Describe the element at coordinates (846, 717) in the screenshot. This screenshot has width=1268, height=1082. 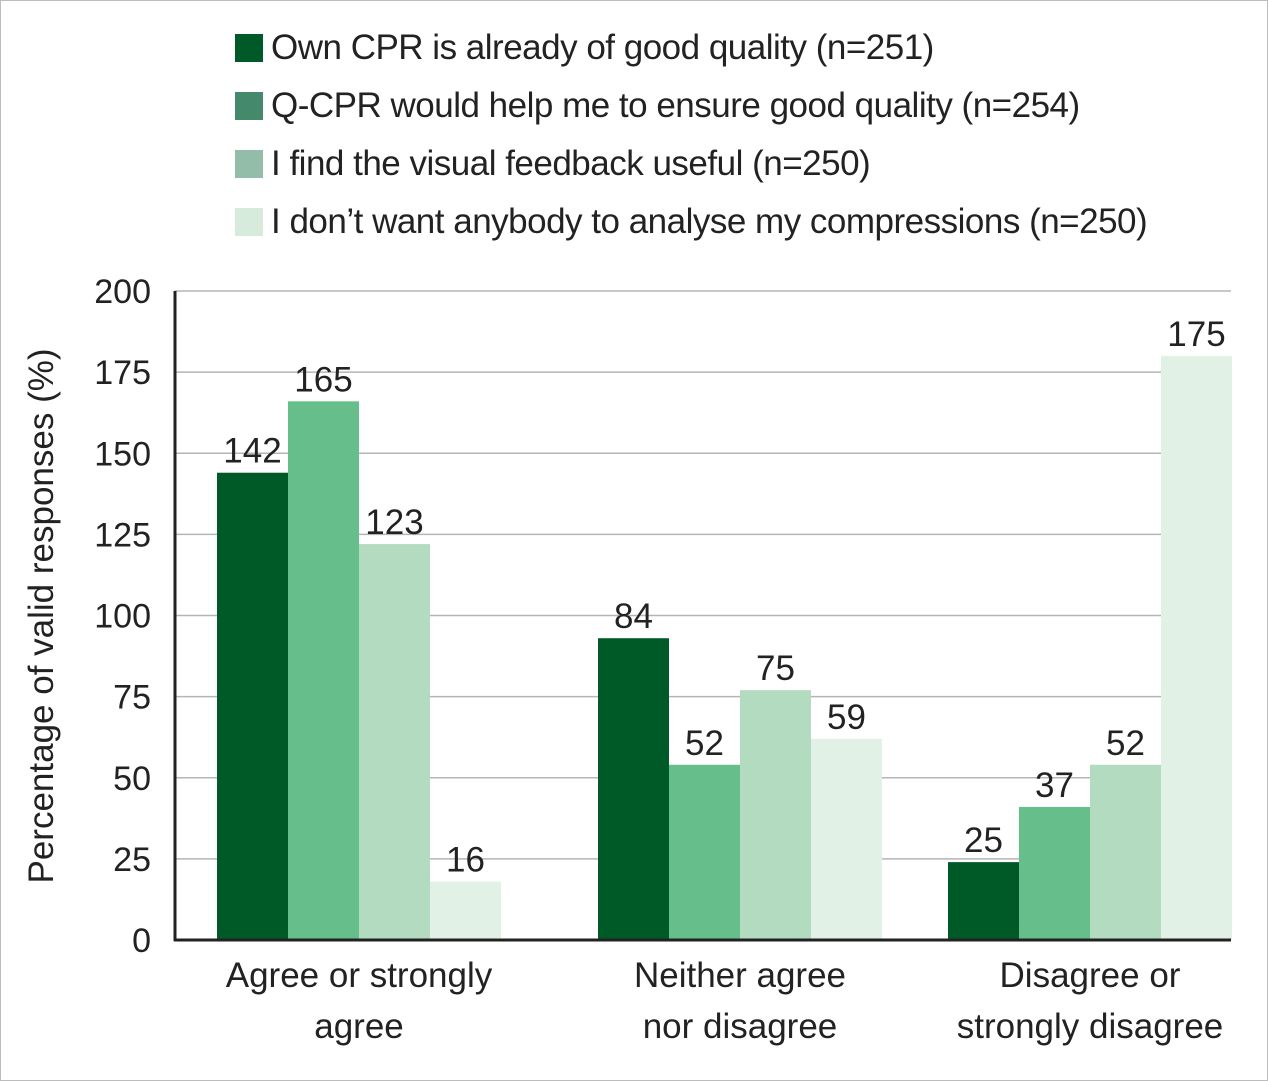
I see `data-label: 59` at that location.